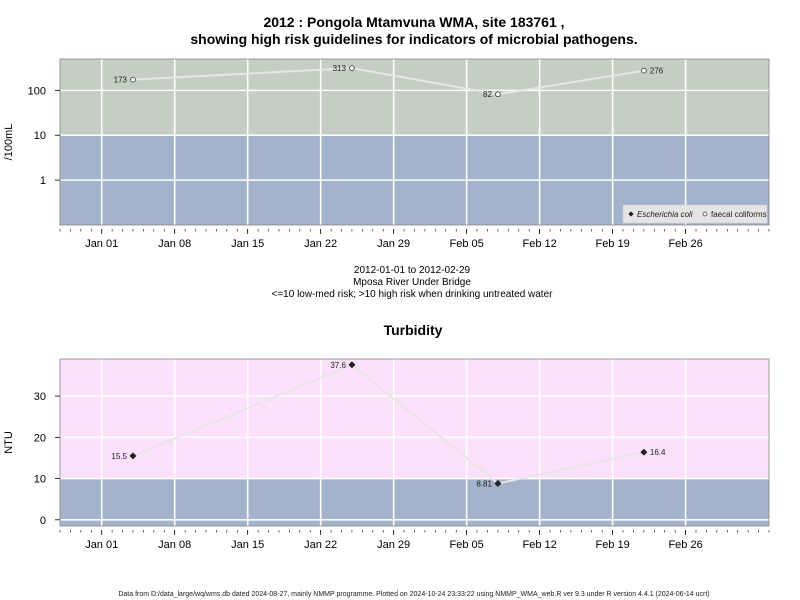  What do you see at coordinates (414, 97) in the screenshot?
I see `panel0-high-risk-zone` at bounding box center [414, 97].